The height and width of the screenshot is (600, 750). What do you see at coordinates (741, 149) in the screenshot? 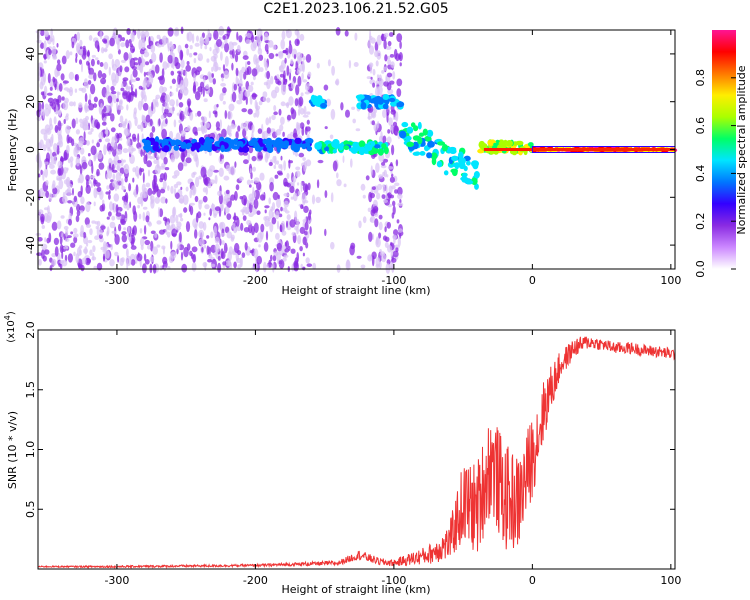
I see `colorbar-label: Normalized spectral amplitude` at bounding box center [741, 149].